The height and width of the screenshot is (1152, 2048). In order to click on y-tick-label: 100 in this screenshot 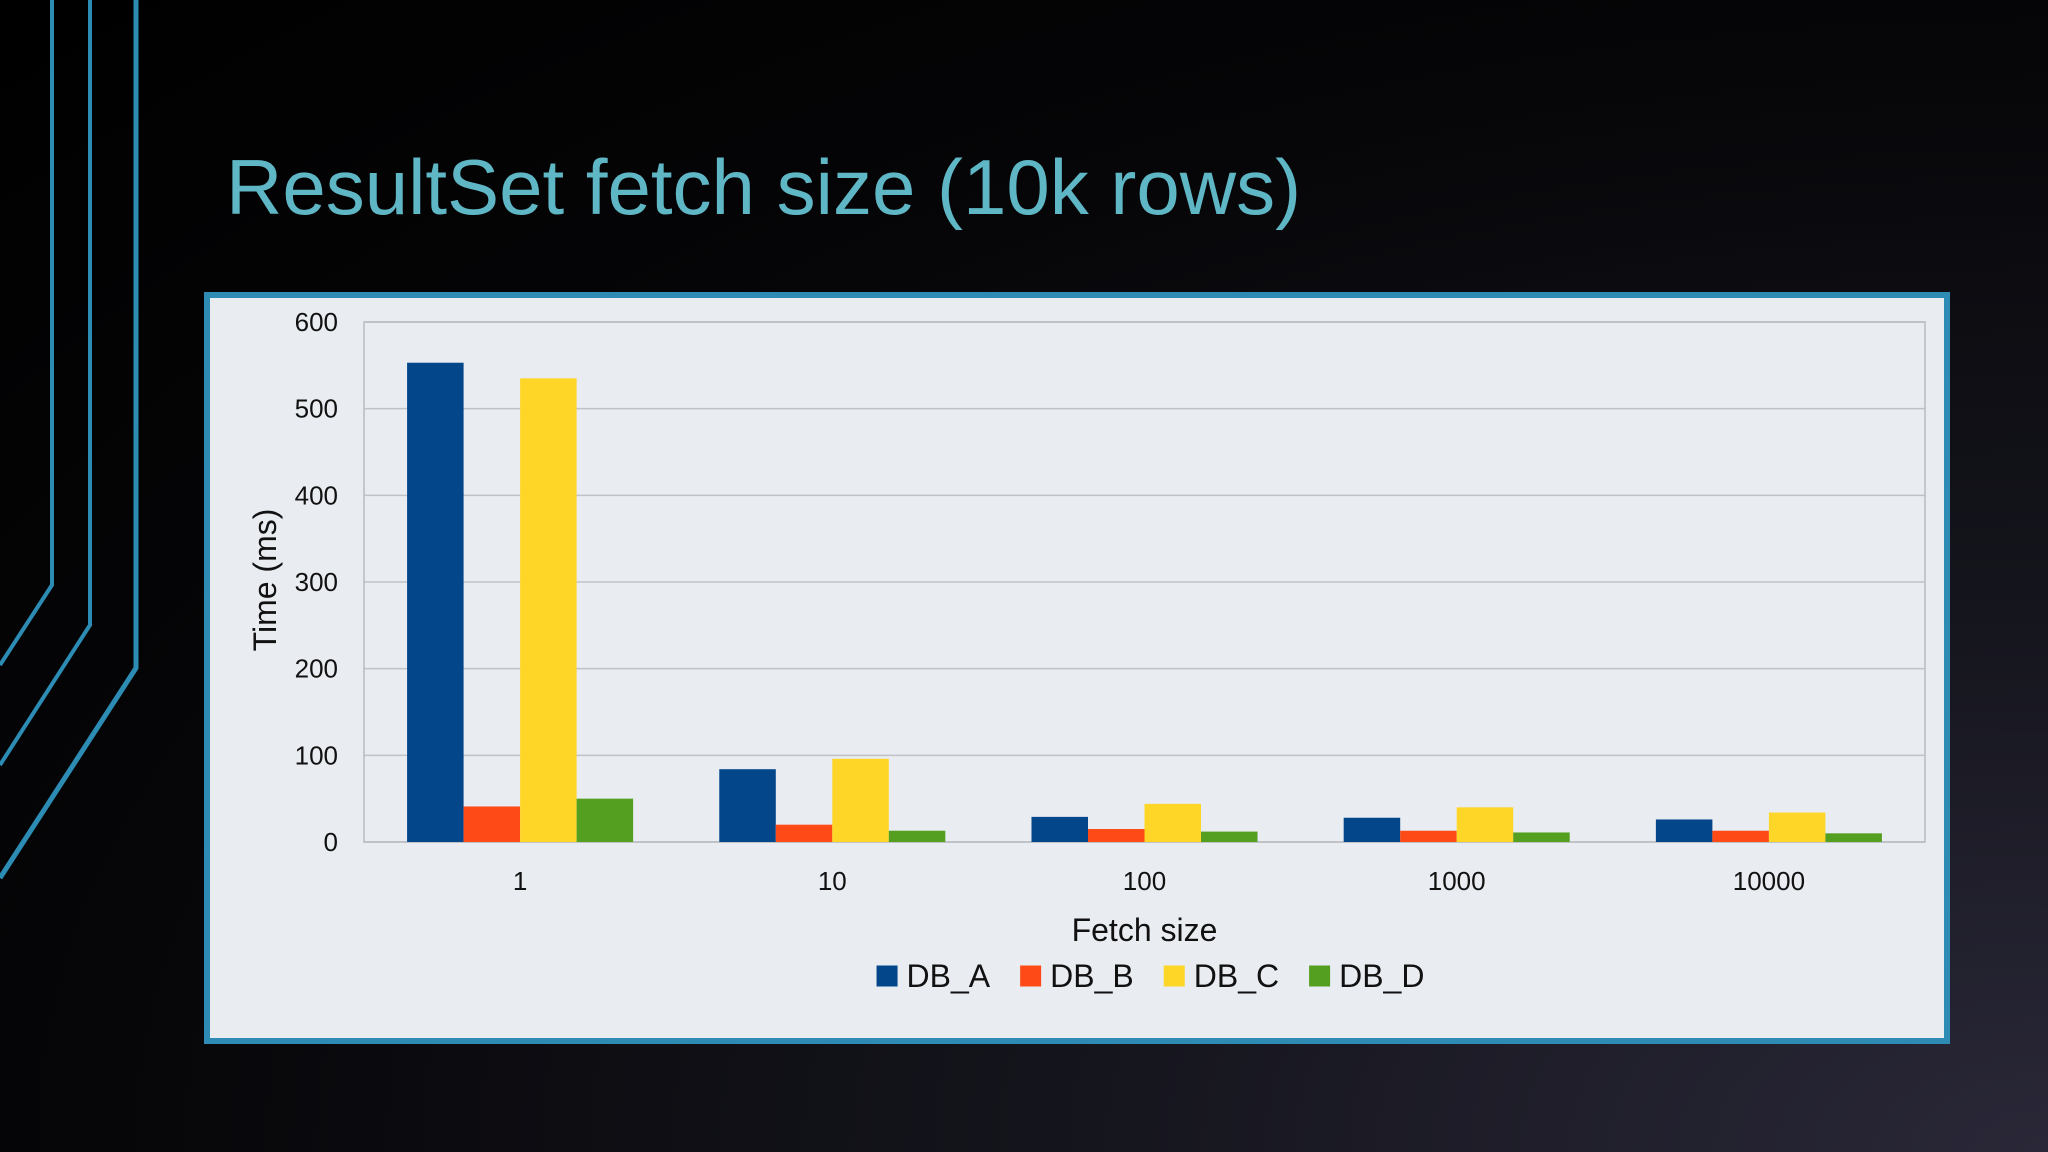, I will do `click(316, 755)`.